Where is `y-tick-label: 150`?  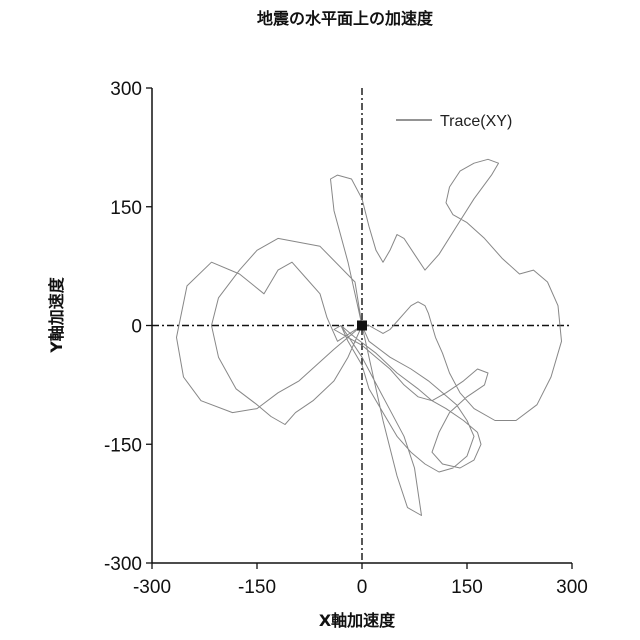 y-tick-label: 150 is located at coordinates (126, 208).